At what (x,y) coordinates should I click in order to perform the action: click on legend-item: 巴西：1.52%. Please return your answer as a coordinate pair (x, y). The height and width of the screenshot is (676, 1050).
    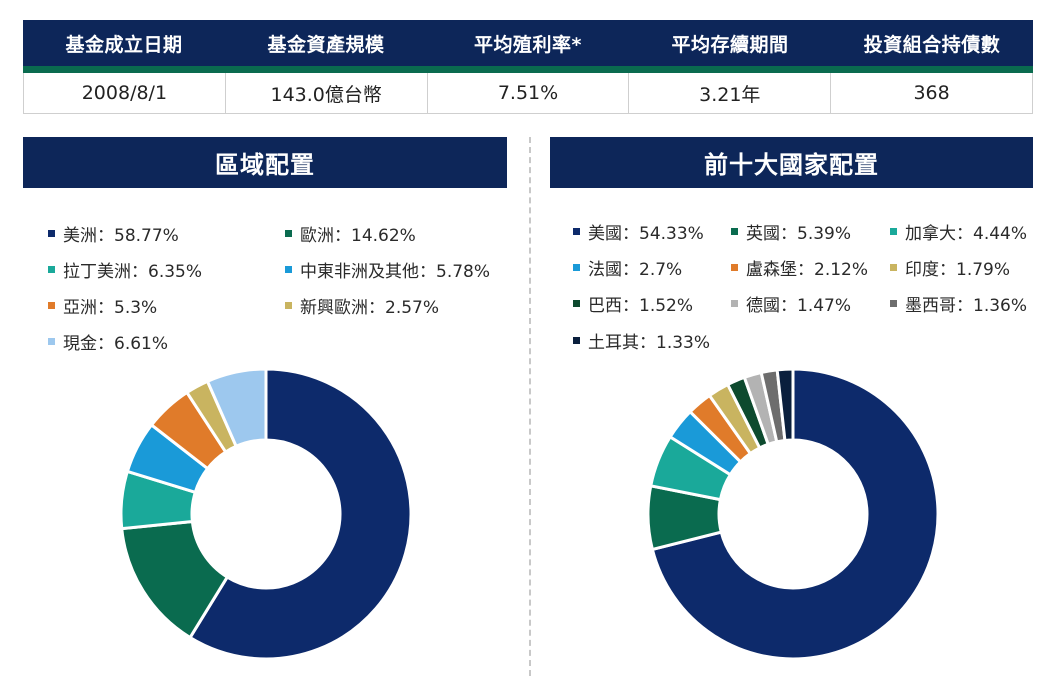
    Looking at the image, I should click on (633, 303).